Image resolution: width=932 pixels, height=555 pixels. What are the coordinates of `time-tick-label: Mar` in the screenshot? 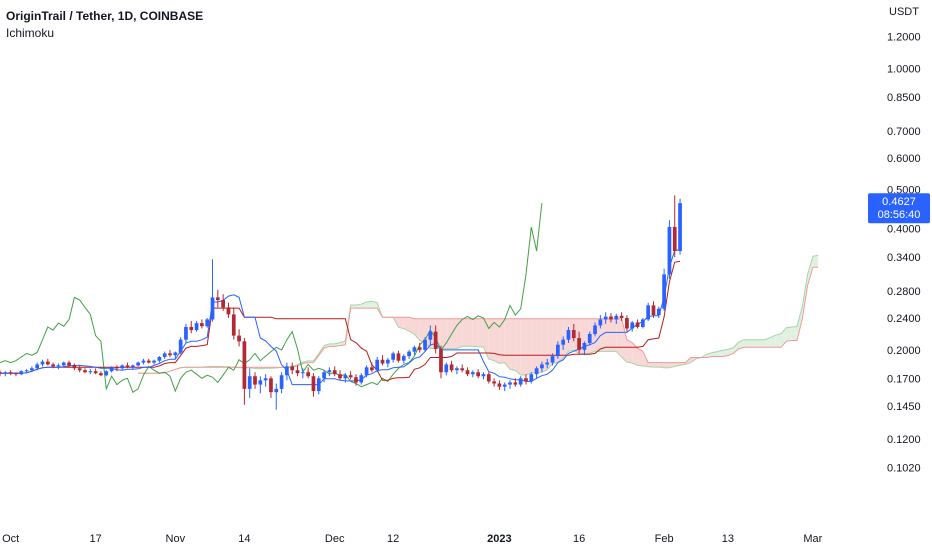 It's located at (812, 539).